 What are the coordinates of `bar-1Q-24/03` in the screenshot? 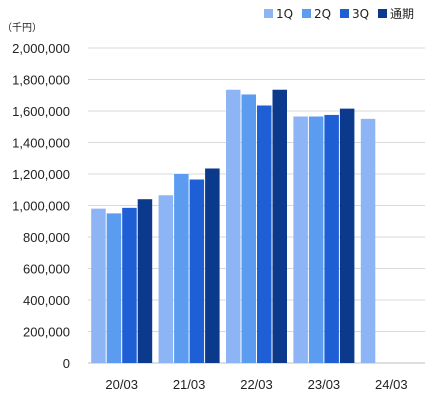 It's located at (368, 240).